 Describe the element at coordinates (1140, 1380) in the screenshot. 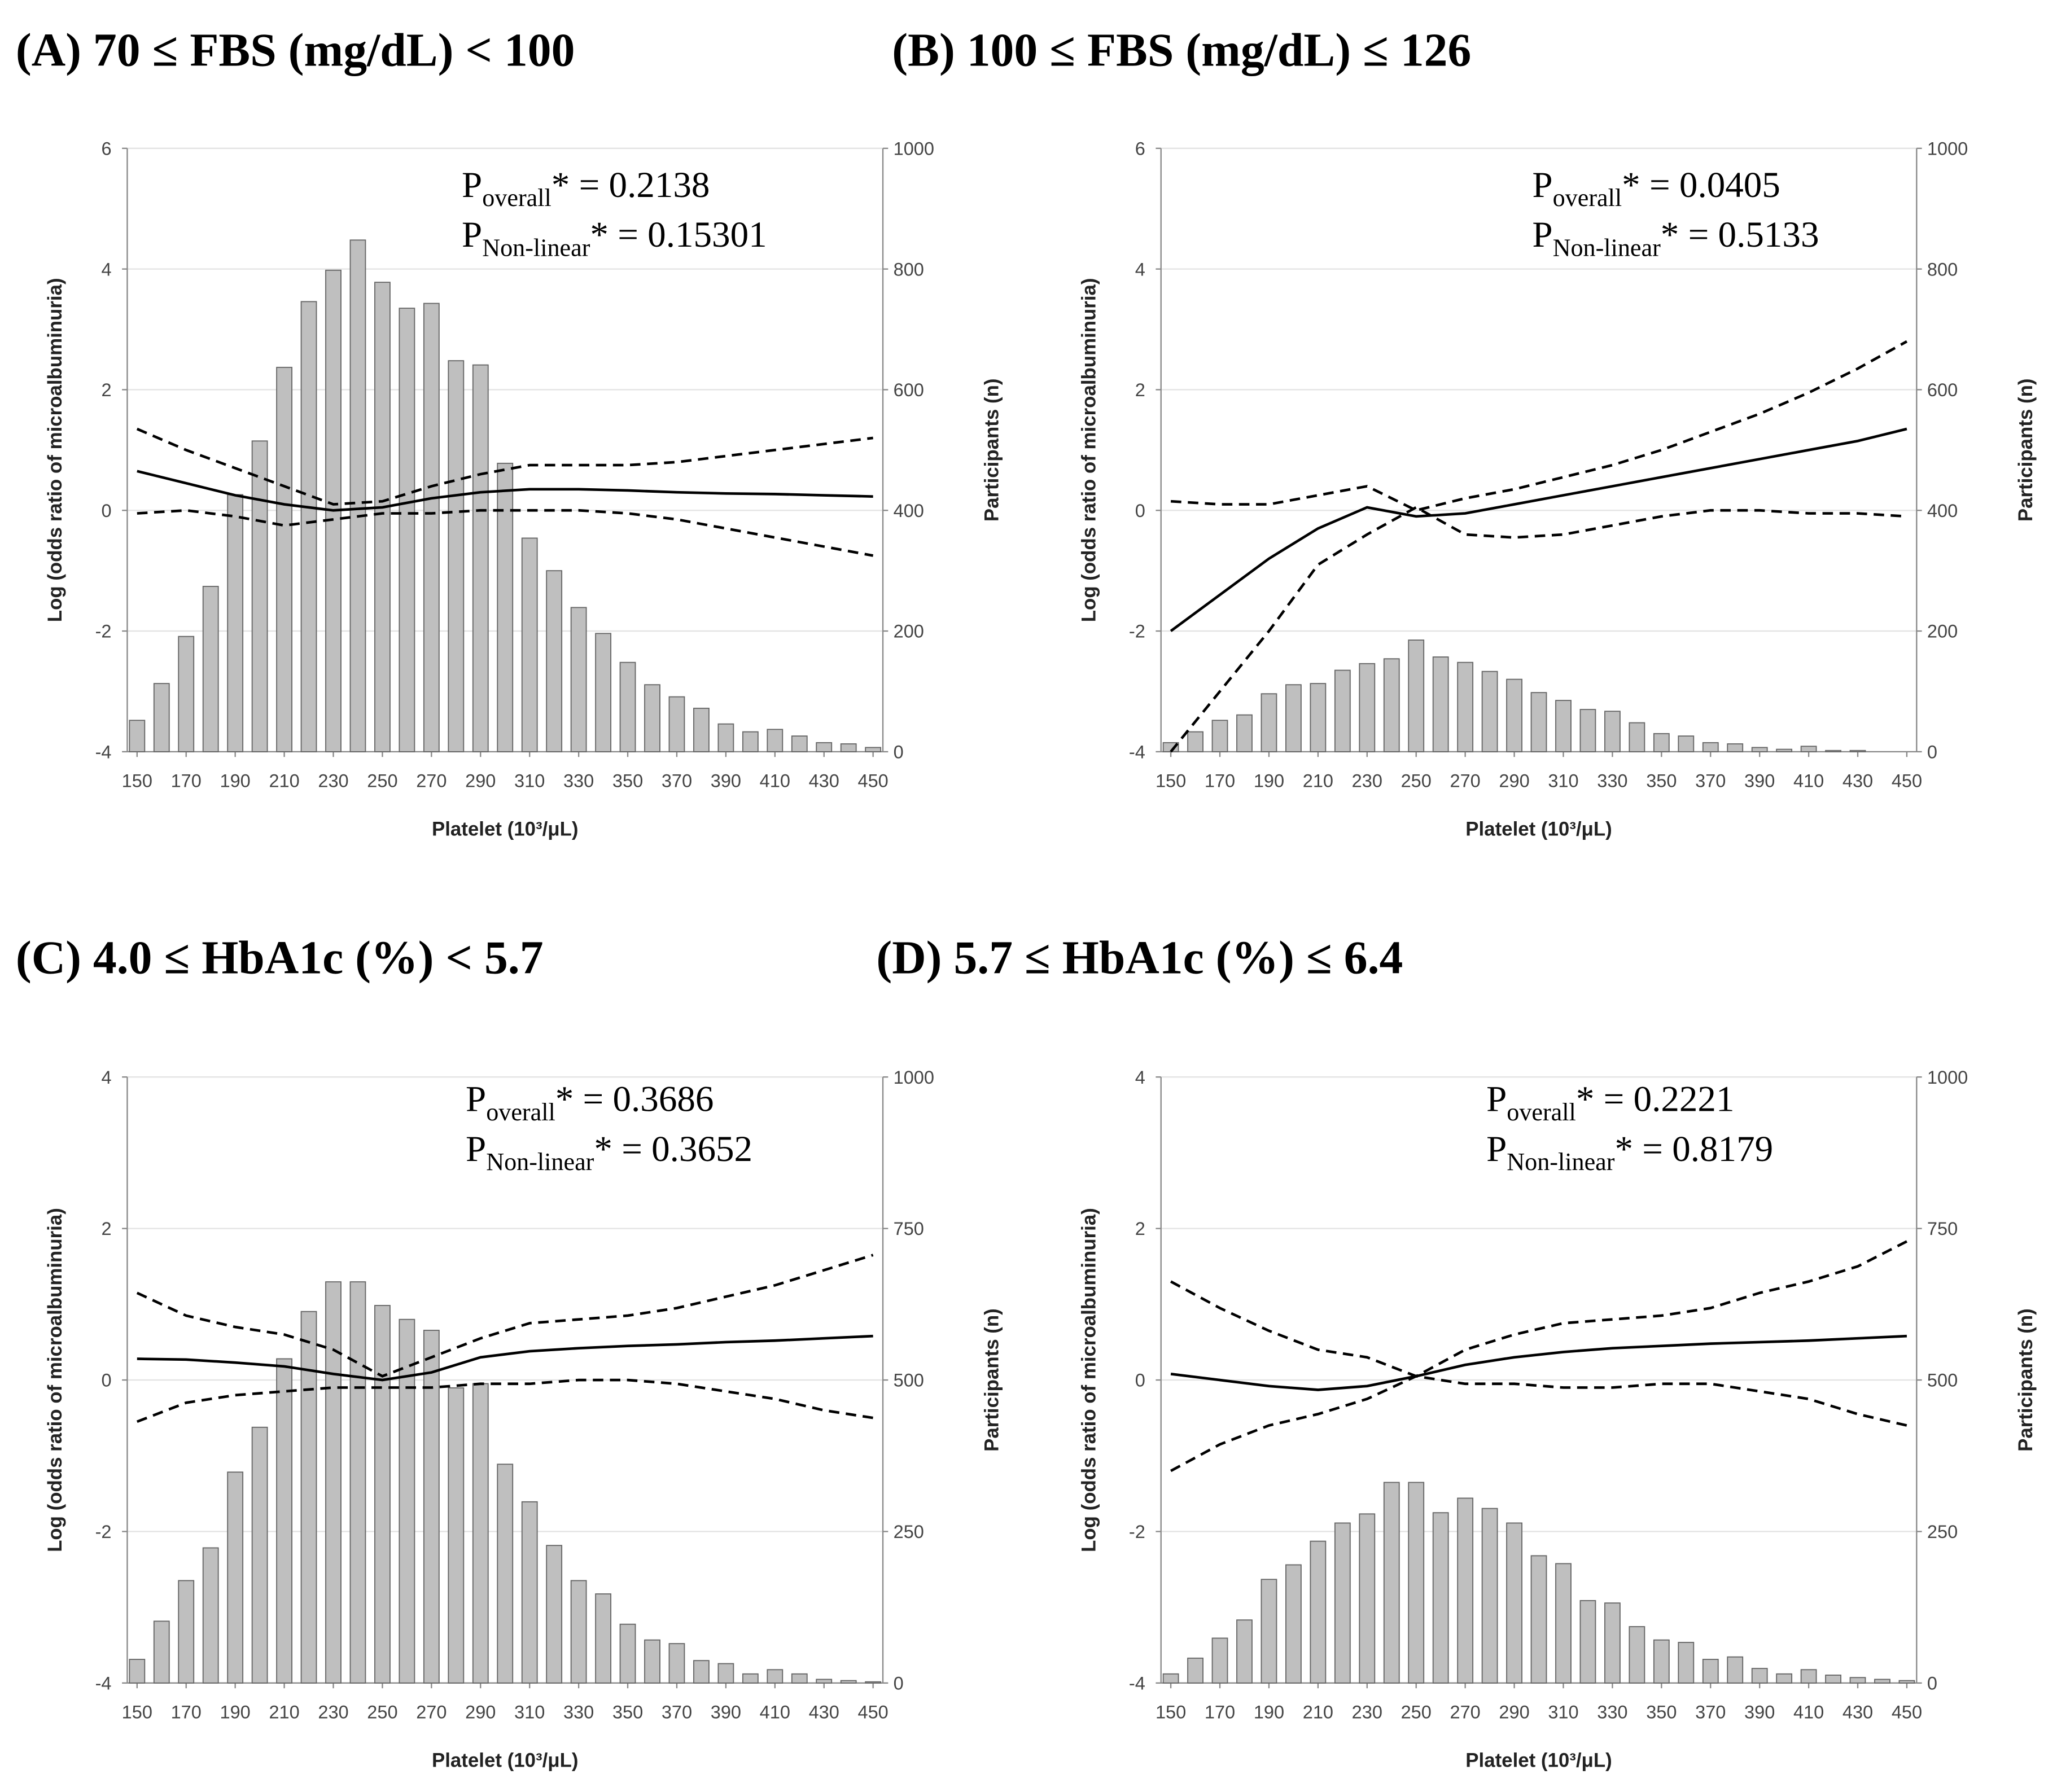

I see `y-tick-label: 0` at that location.